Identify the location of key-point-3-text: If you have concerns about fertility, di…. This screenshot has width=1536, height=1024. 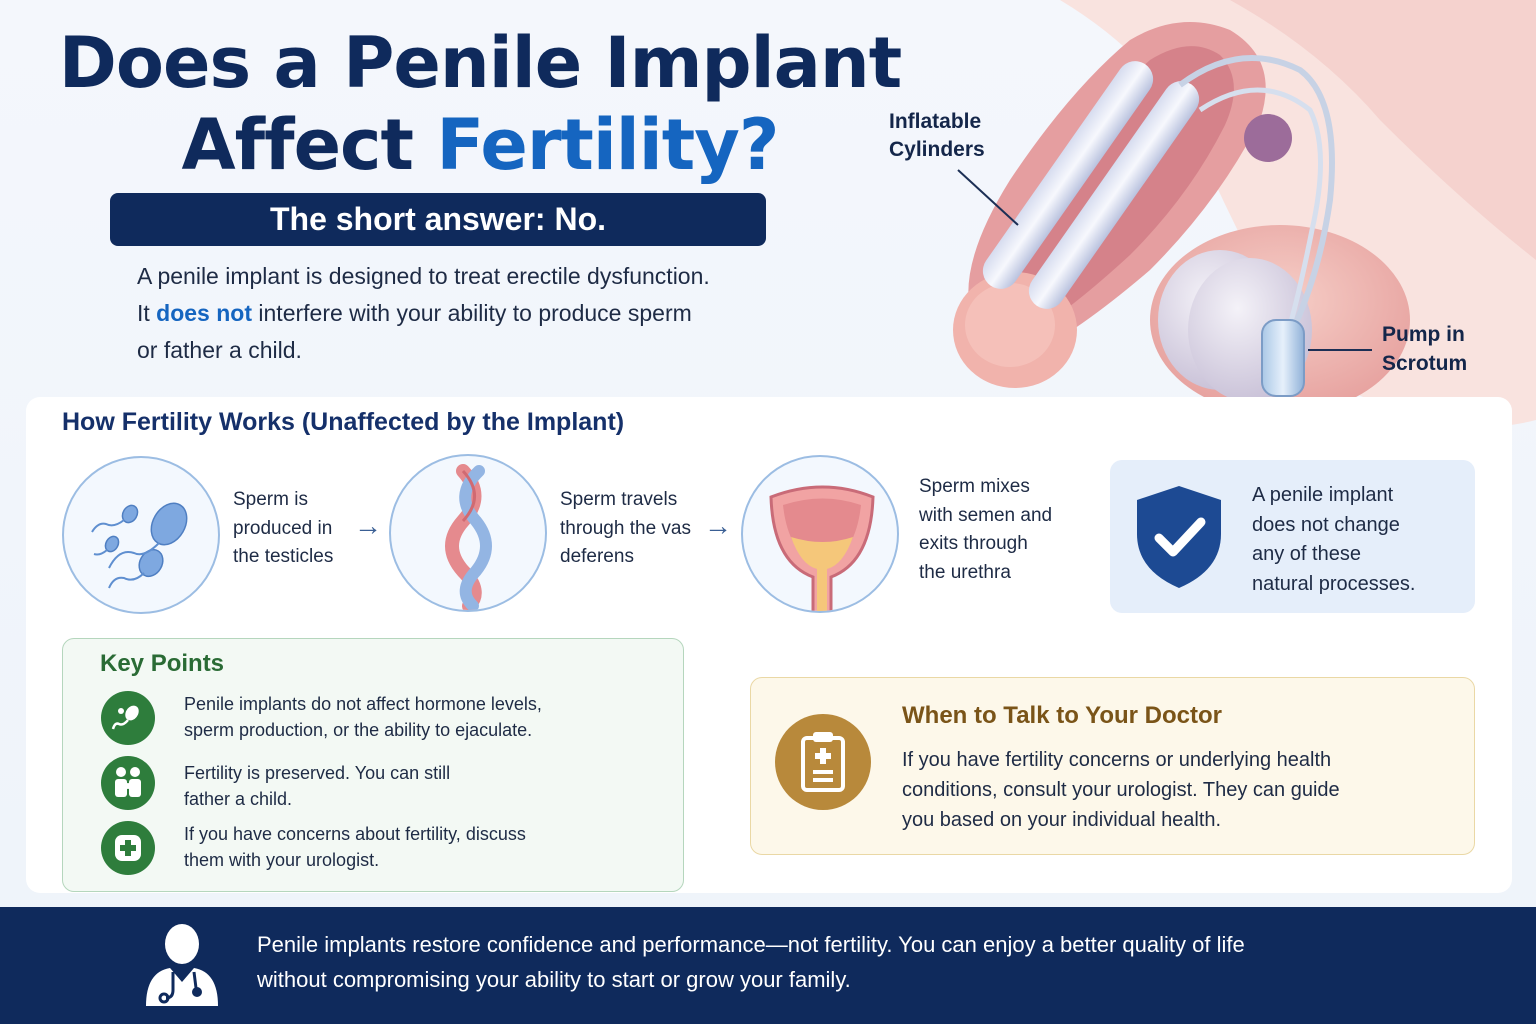
(404, 847).